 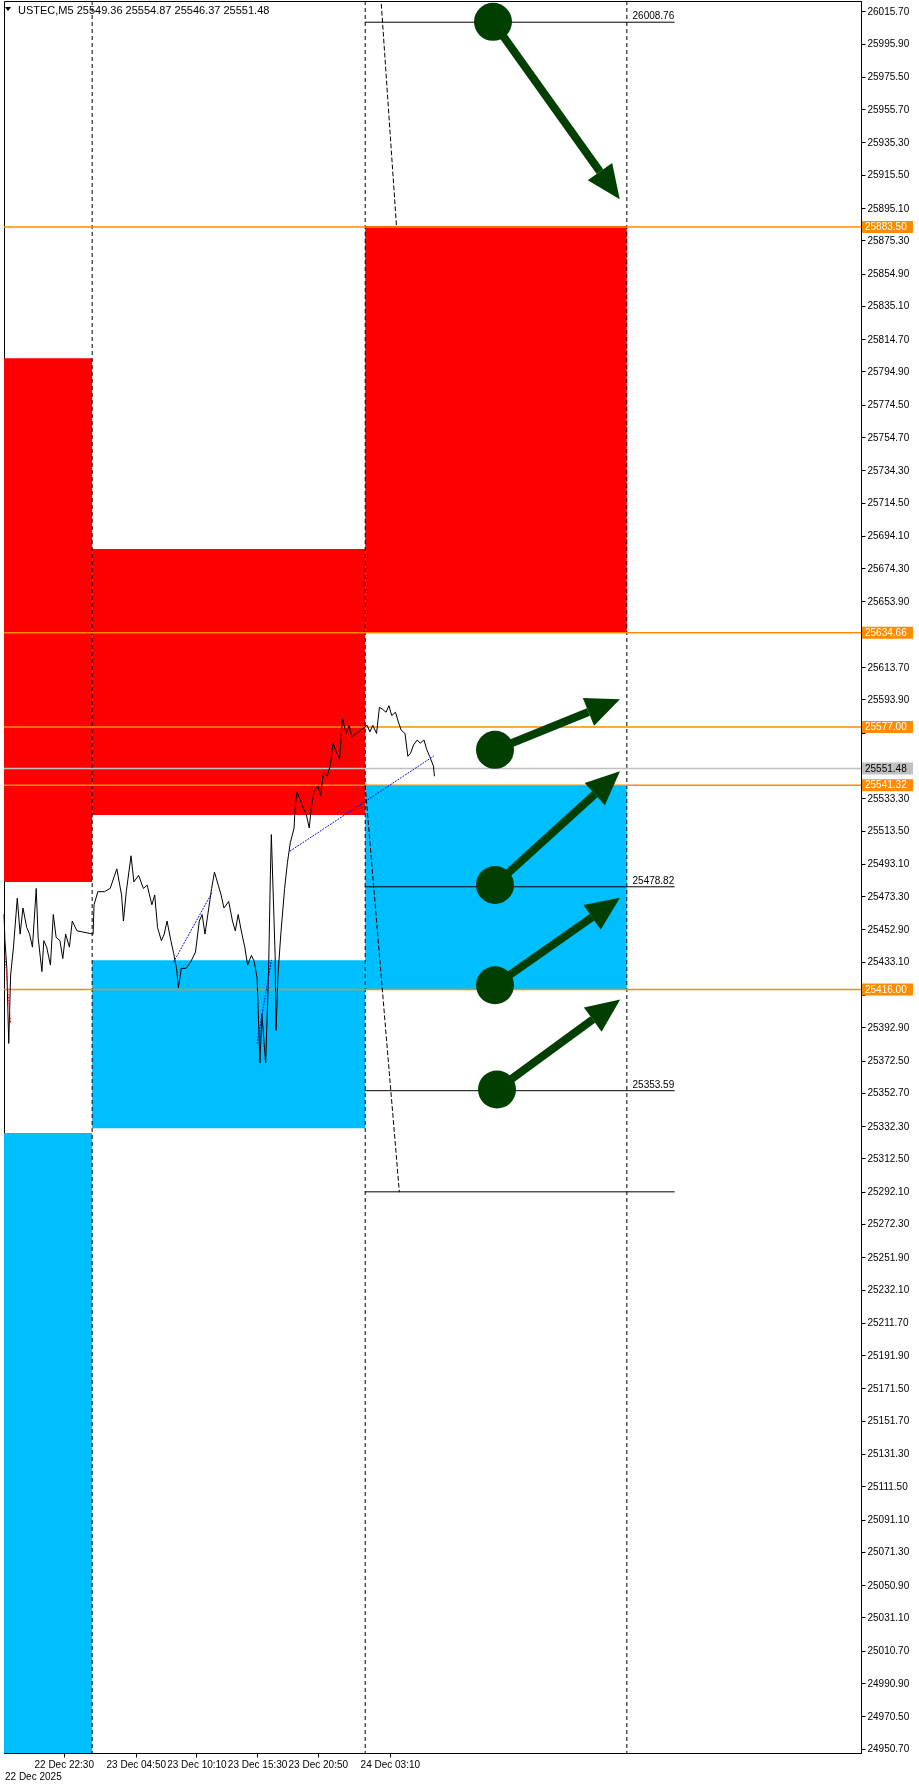 What do you see at coordinates (888, 470) in the screenshot?
I see `y-tick-label: 25734.30` at bounding box center [888, 470].